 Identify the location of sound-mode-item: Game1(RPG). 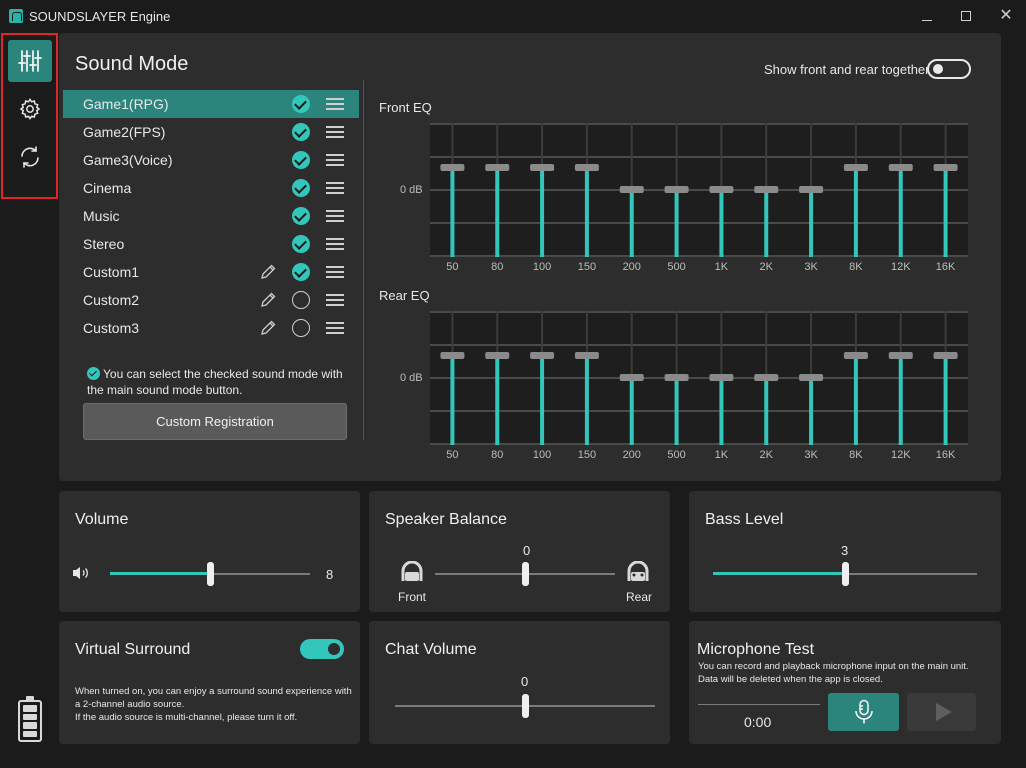
(211, 104).